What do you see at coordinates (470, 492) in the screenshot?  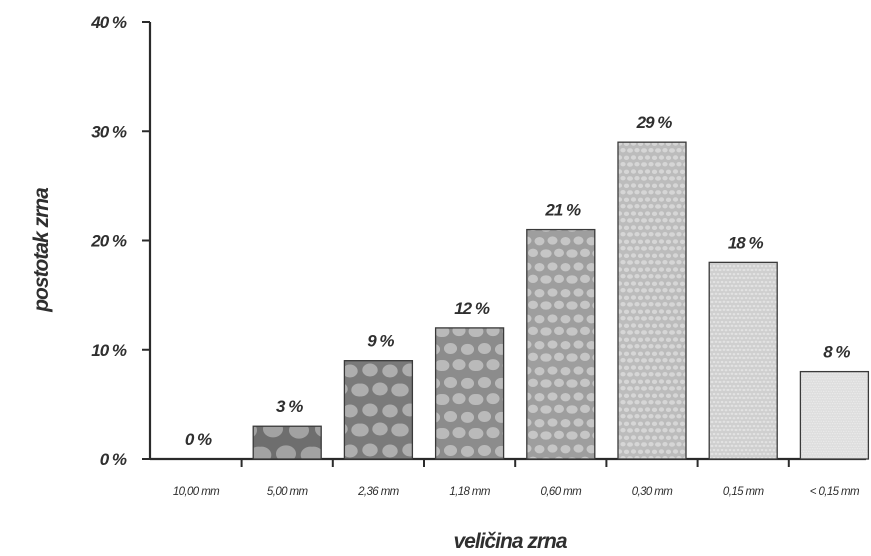 I see `x-tick-label: 1,18 mm` at bounding box center [470, 492].